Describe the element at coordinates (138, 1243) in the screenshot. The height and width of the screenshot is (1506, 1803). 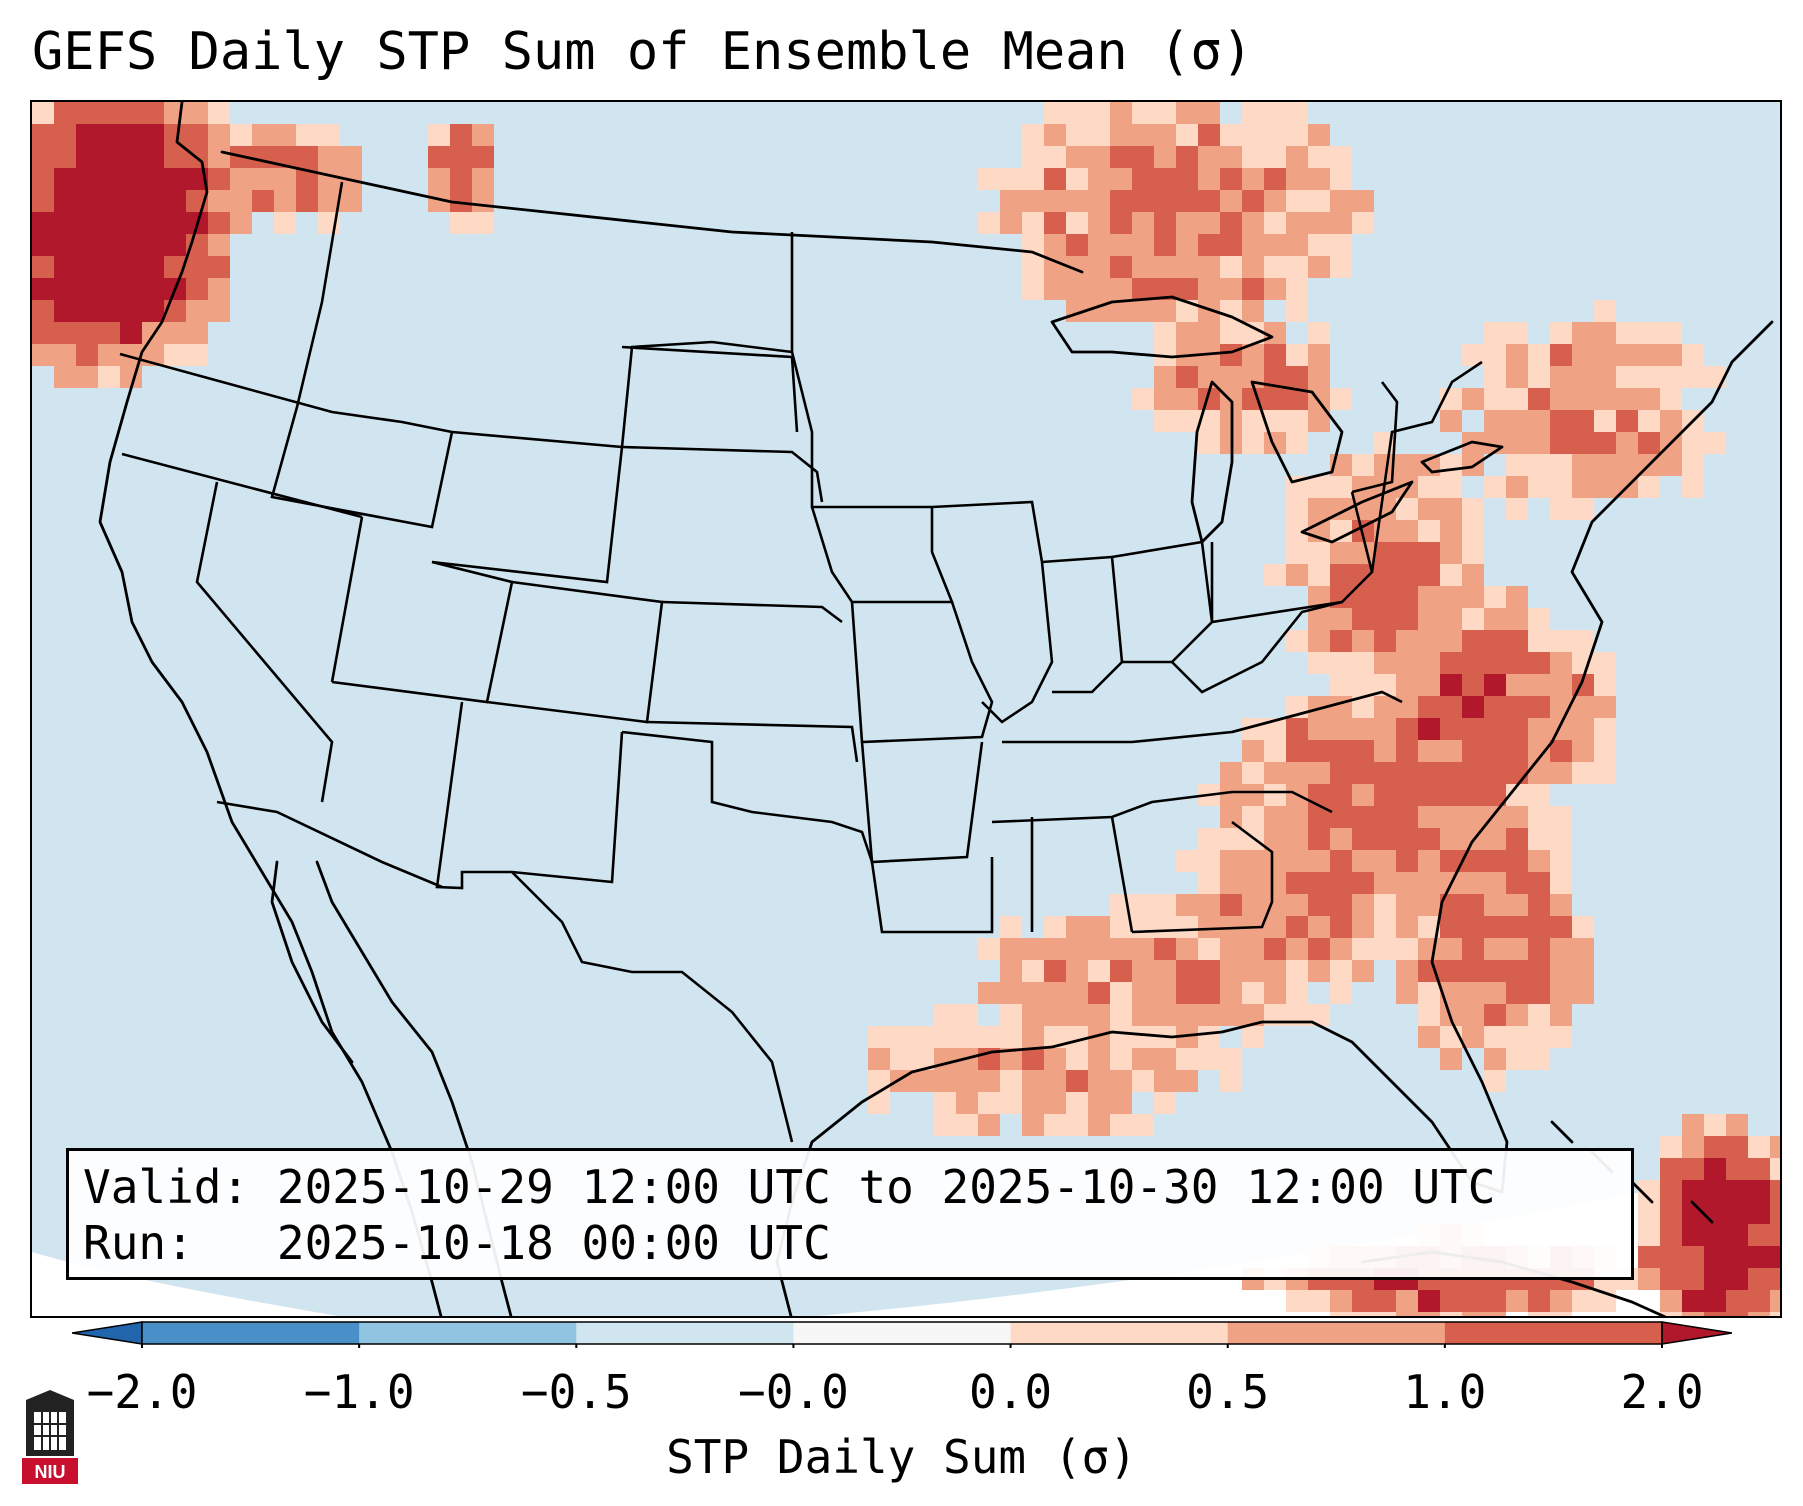
I see `run-label: Run:` at that location.